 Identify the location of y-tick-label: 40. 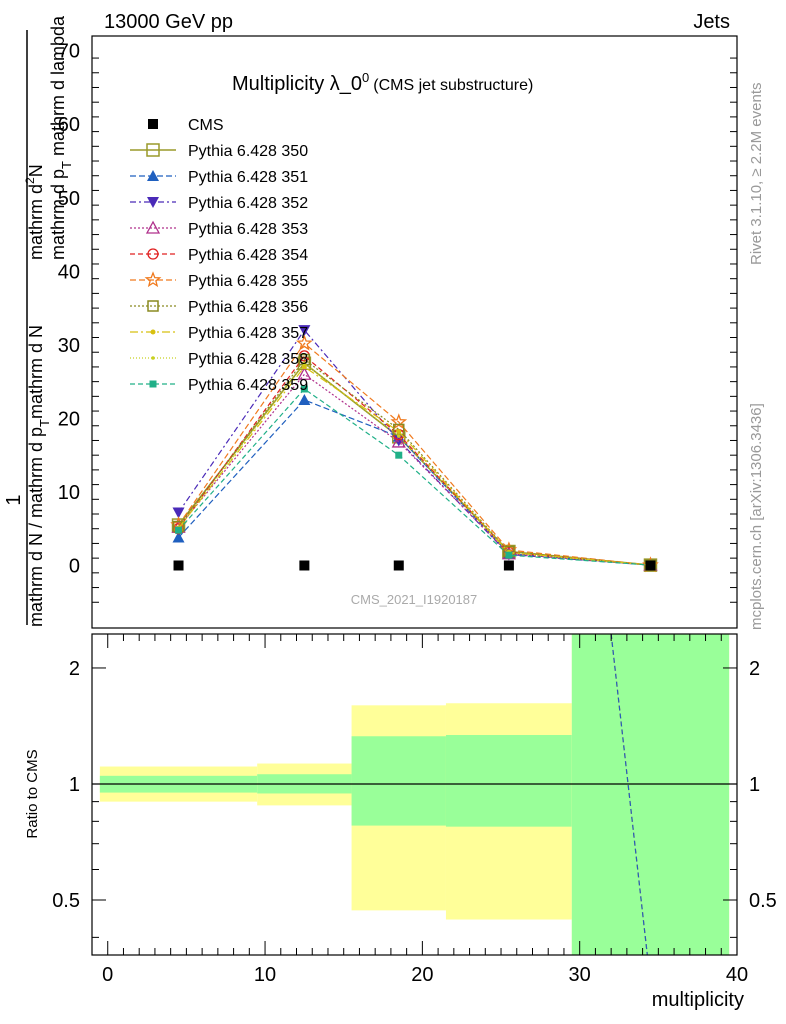
(69, 272).